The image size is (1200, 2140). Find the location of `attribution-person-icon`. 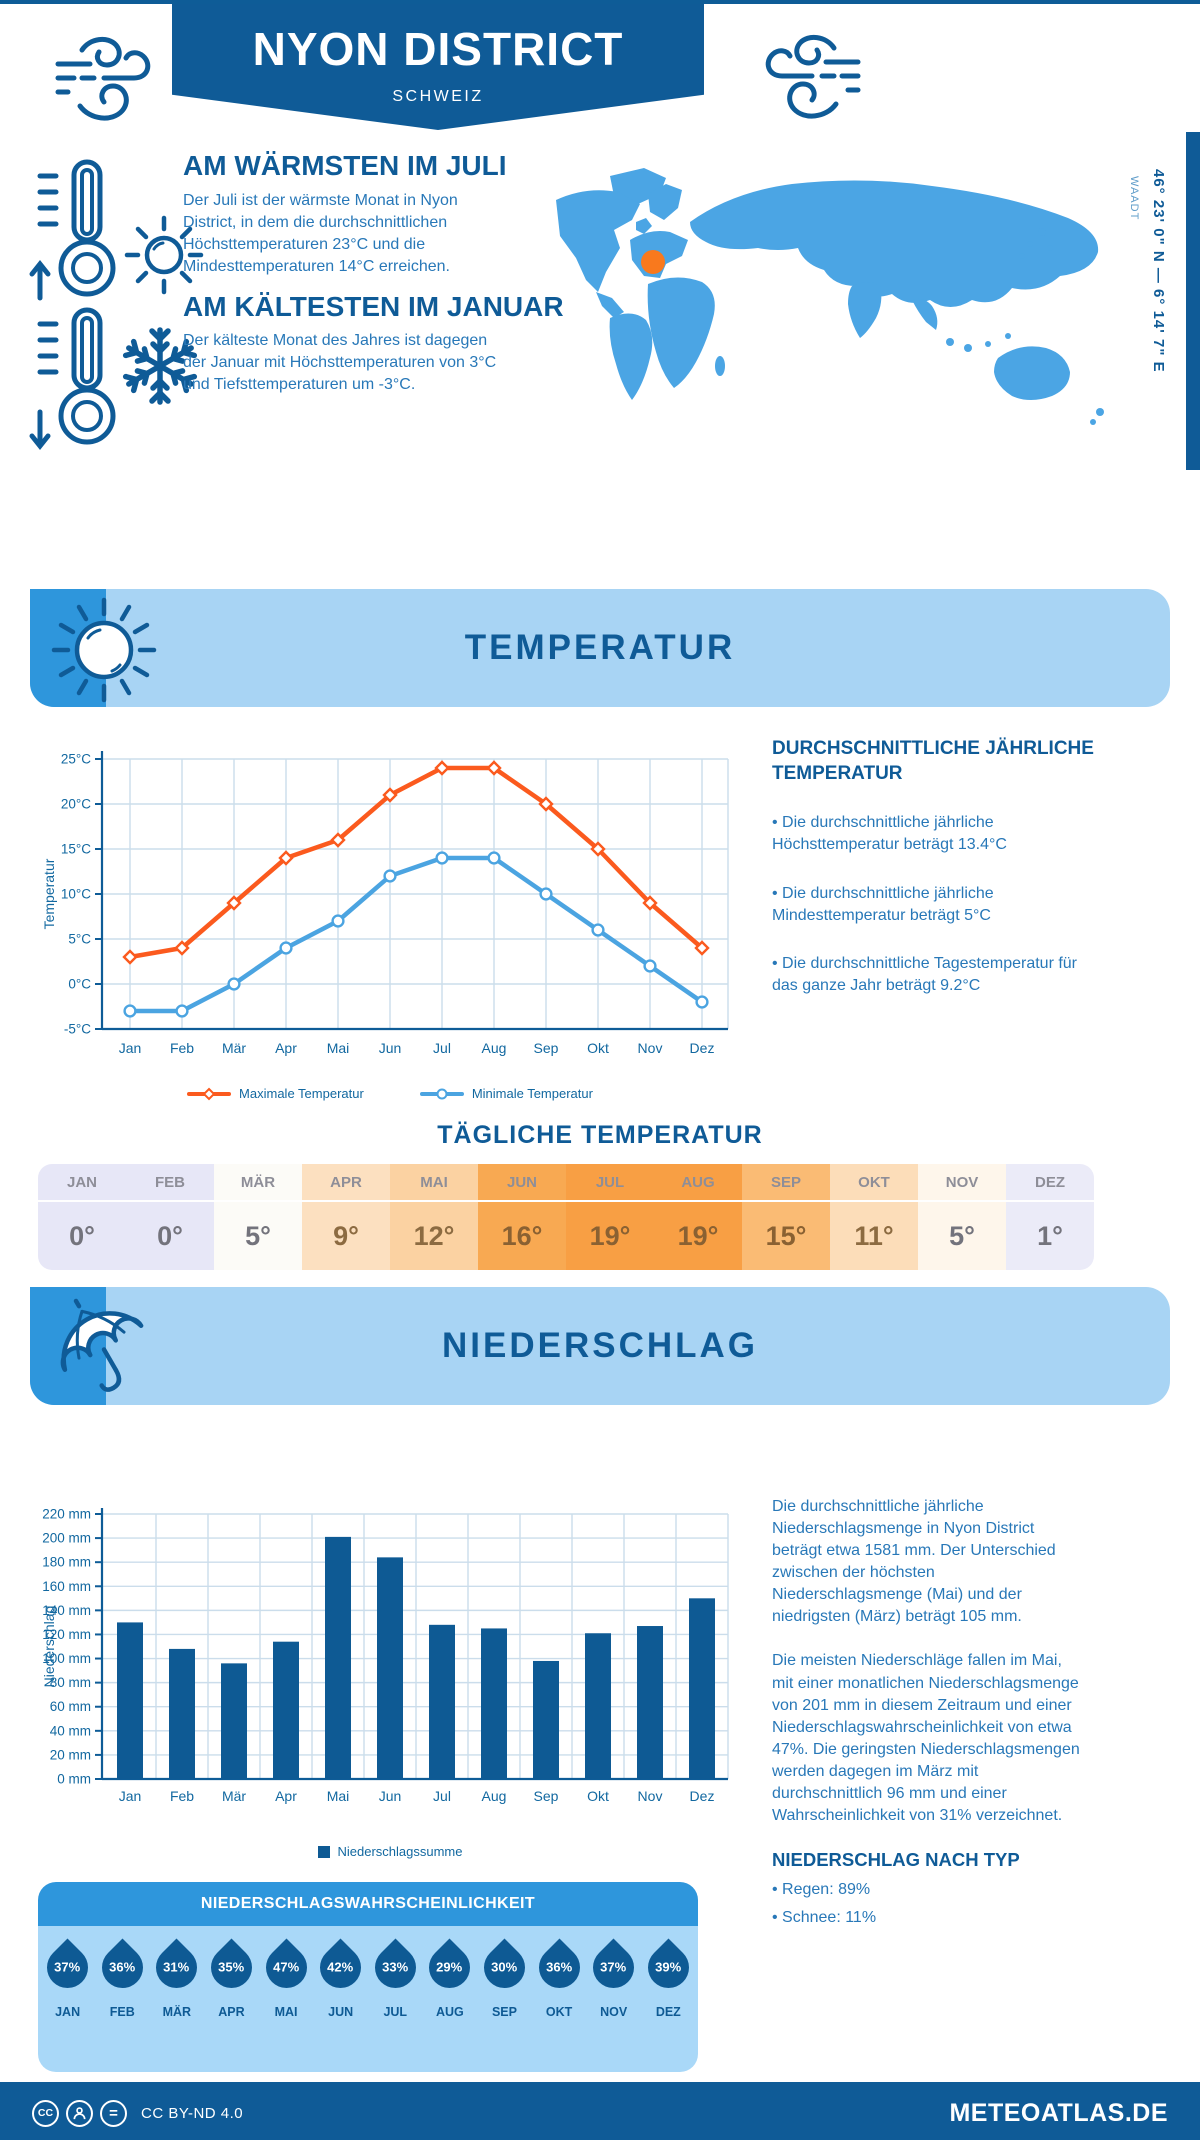

attribution-person-icon is located at coordinates (79, 2113).